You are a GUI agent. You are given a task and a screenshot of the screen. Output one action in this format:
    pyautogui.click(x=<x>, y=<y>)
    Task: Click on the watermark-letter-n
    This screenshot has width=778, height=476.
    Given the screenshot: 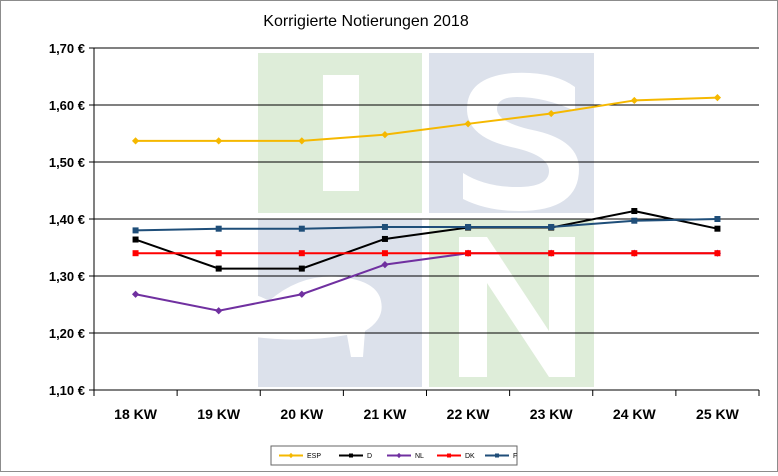 What is the action you would take?
    pyautogui.click(x=517, y=307)
    